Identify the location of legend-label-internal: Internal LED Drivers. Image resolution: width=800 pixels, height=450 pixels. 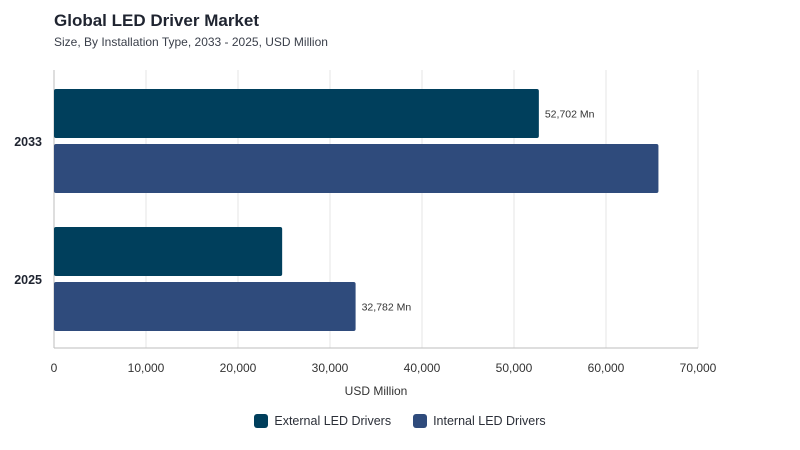
(489, 421).